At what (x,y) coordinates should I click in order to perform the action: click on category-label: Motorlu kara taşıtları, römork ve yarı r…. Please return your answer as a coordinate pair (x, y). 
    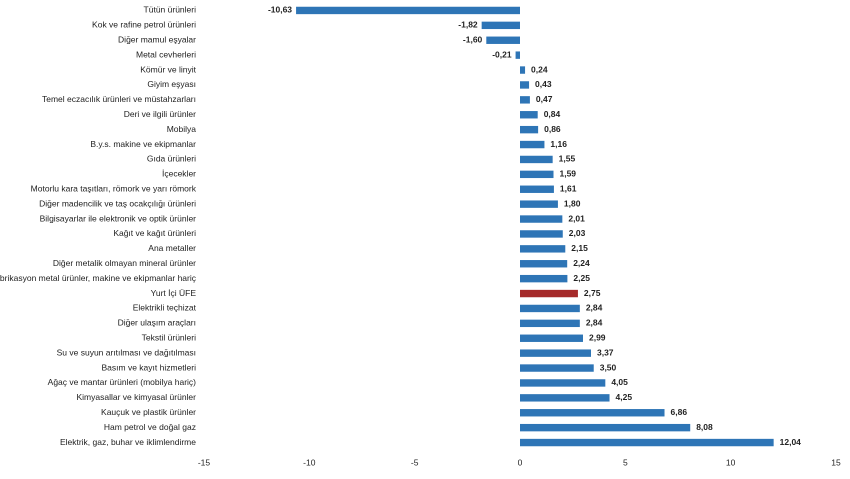
    Looking at the image, I should click on (114, 189).